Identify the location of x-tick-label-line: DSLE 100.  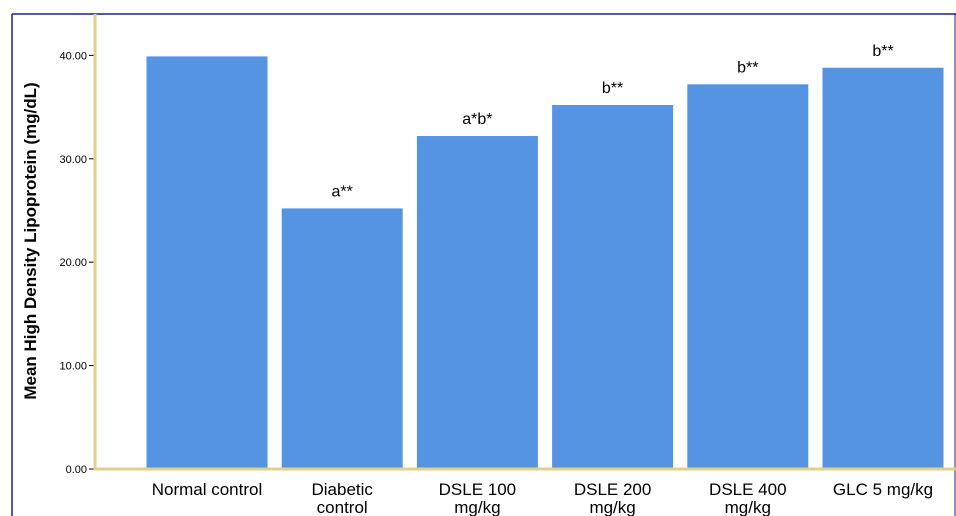
(478, 489).